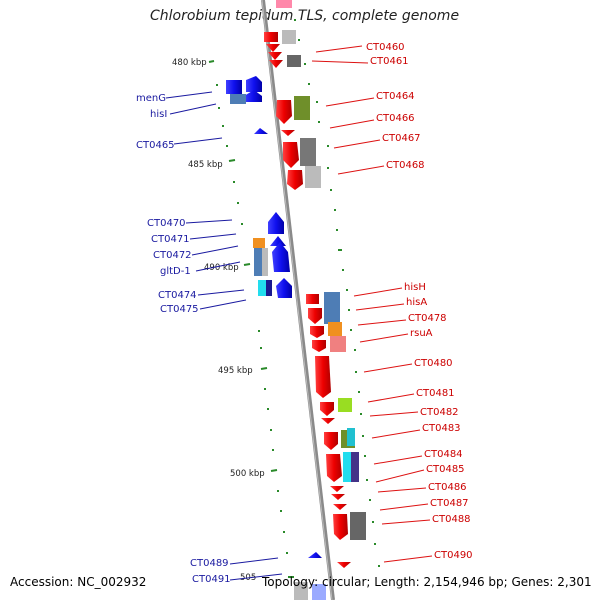 Image resolution: width=600 pixels, height=600 pixels. What do you see at coordinates (158, 114) in the screenshot?
I see `gene-label-hisI: hisI` at bounding box center [158, 114].